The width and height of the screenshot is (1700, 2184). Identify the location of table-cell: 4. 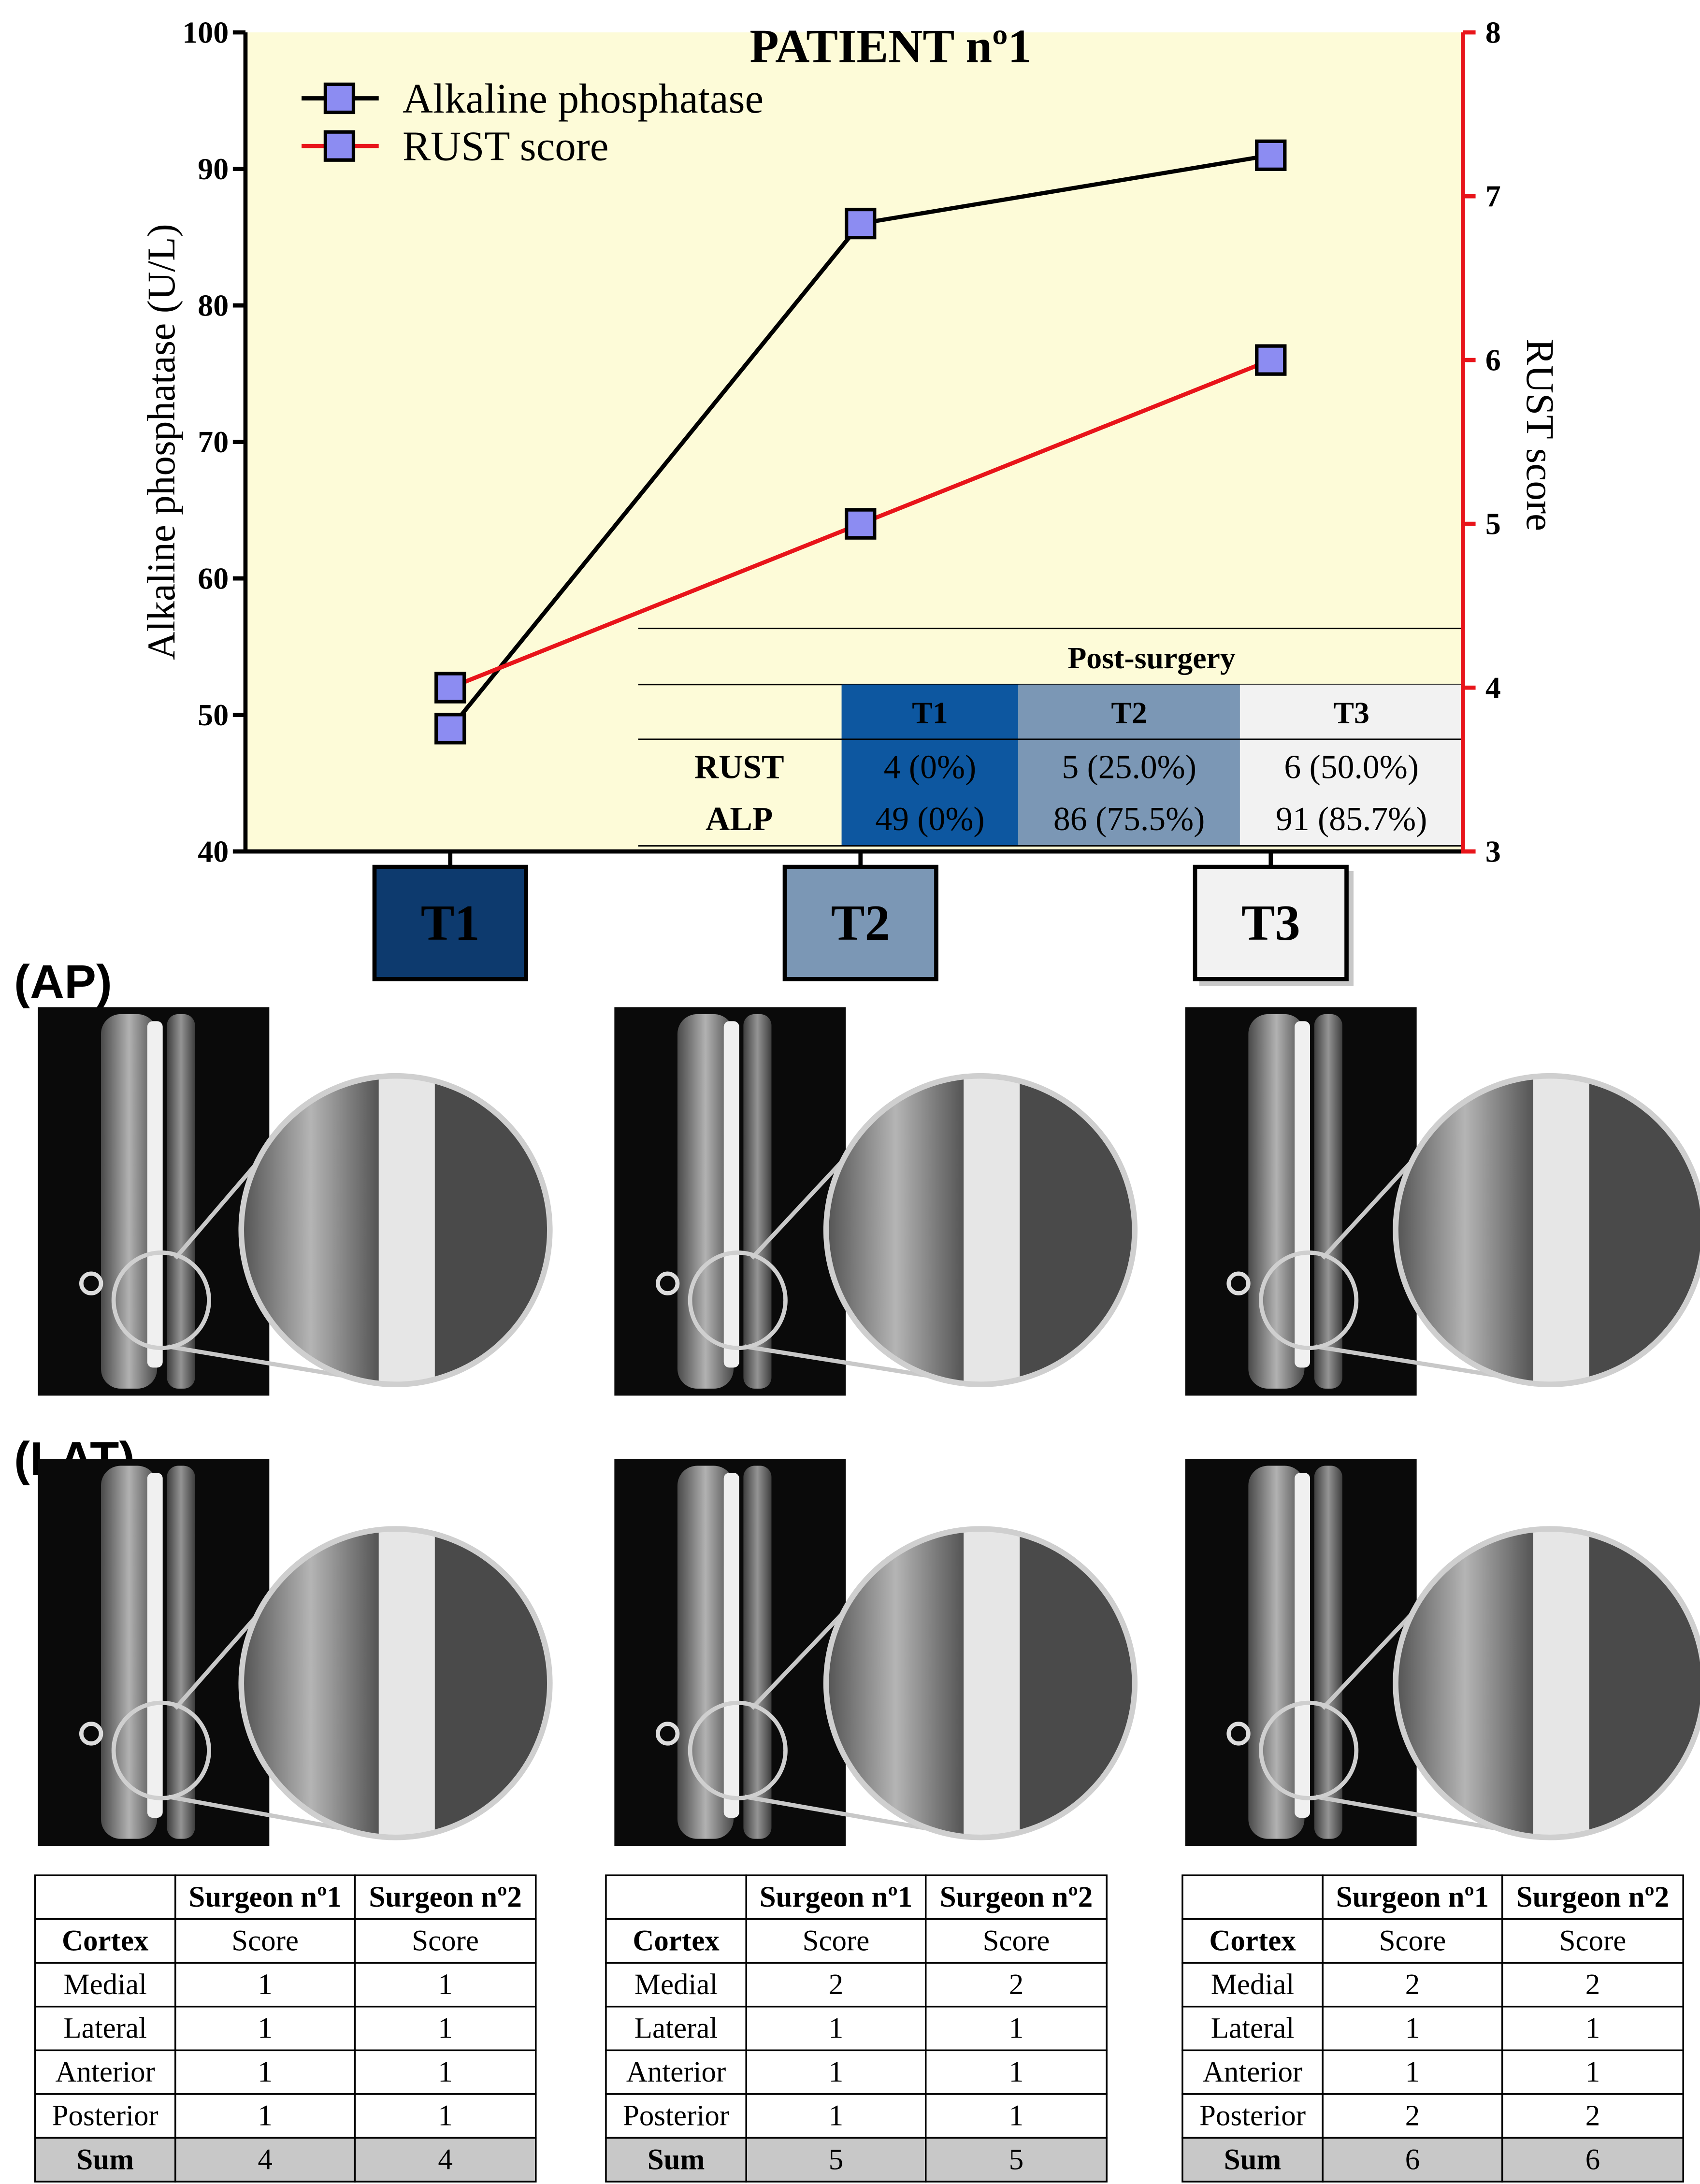
(265, 2159).